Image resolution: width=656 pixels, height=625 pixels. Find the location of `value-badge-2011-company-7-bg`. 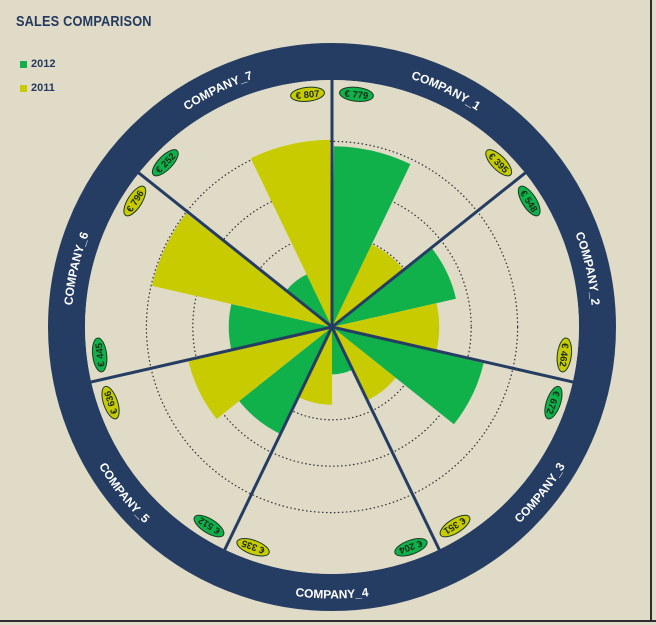

value-badge-2011-company-7-bg is located at coordinates (307, 94).